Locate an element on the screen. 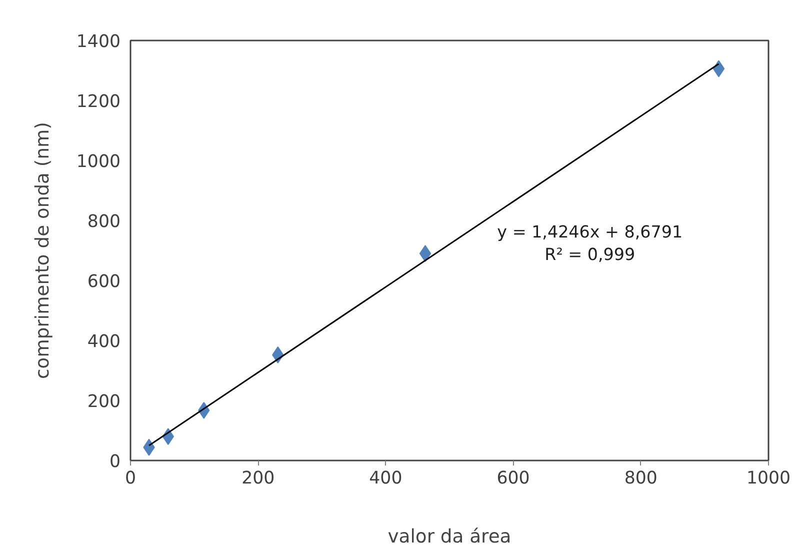  y-tick-label: 600 is located at coordinates (104, 282).